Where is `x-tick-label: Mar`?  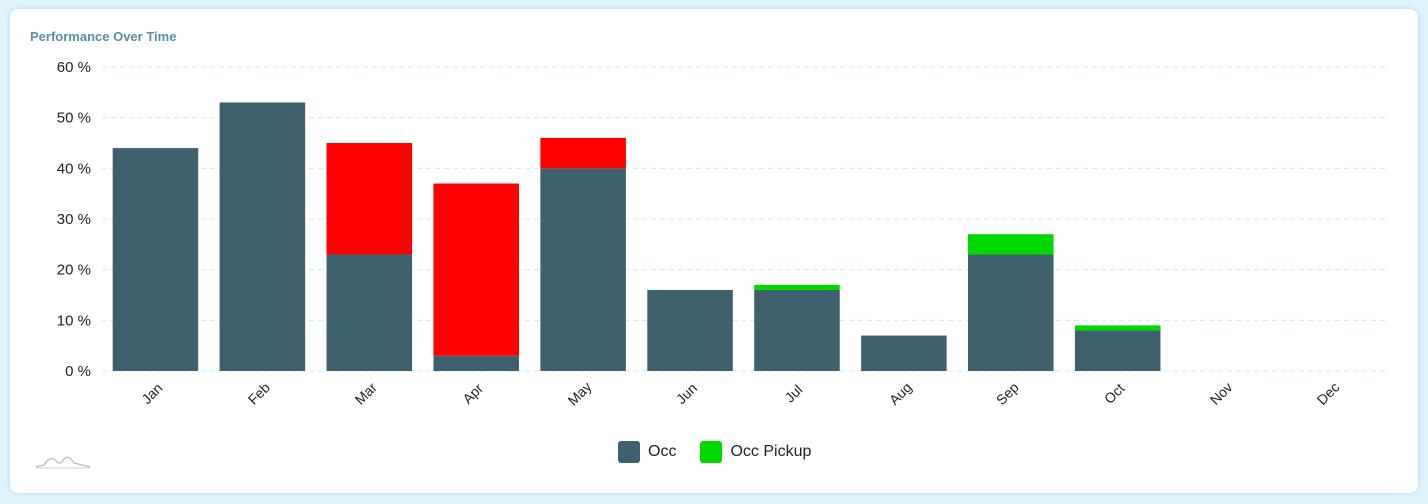 x-tick-label: Mar is located at coordinates (366, 393).